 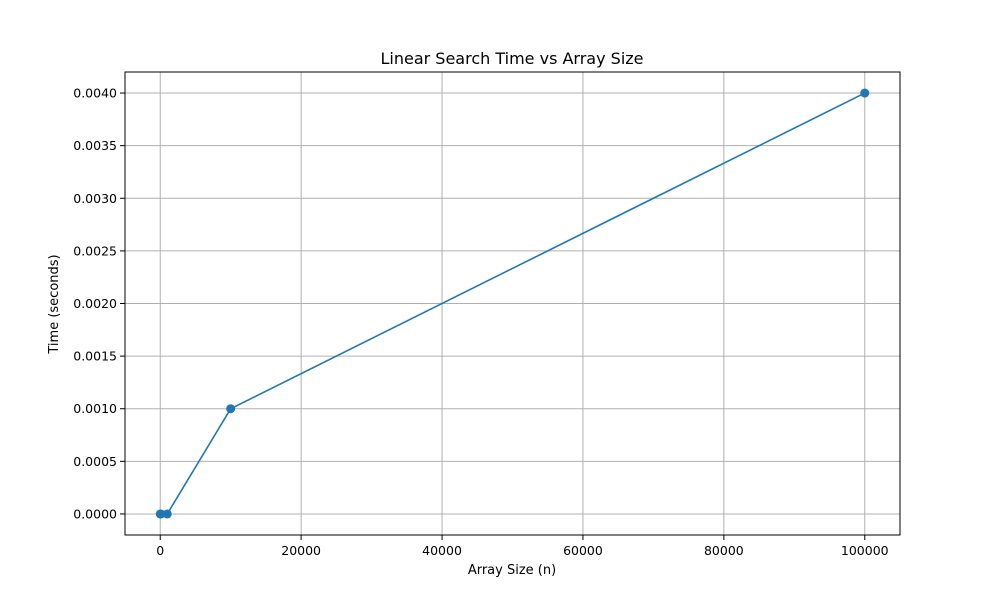 What do you see at coordinates (95, 303) in the screenshot?
I see `y-tick-label: 0.0020` at bounding box center [95, 303].